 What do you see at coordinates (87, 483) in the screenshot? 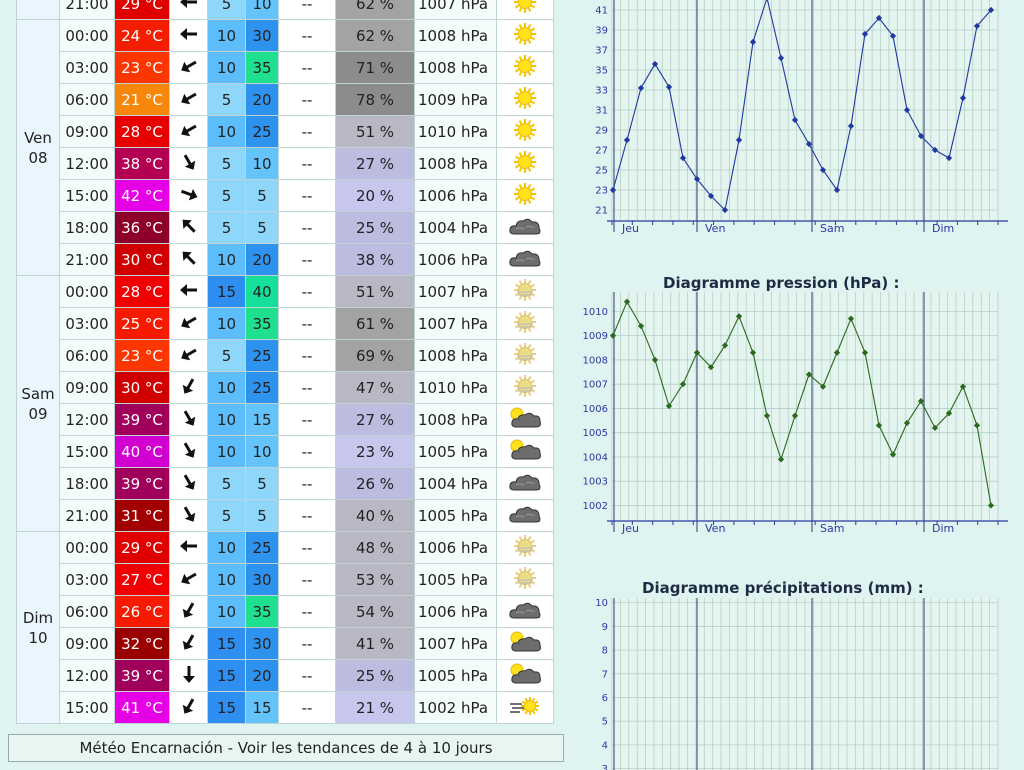
I see `hour-cell: 18:00` at bounding box center [87, 483].